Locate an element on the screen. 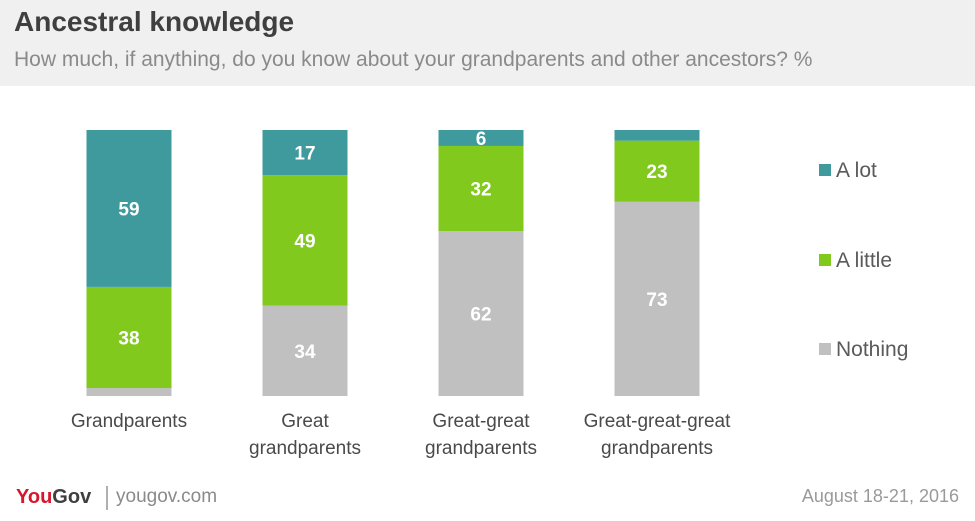  bar-a-little-0-label: 38 is located at coordinates (128, 338).